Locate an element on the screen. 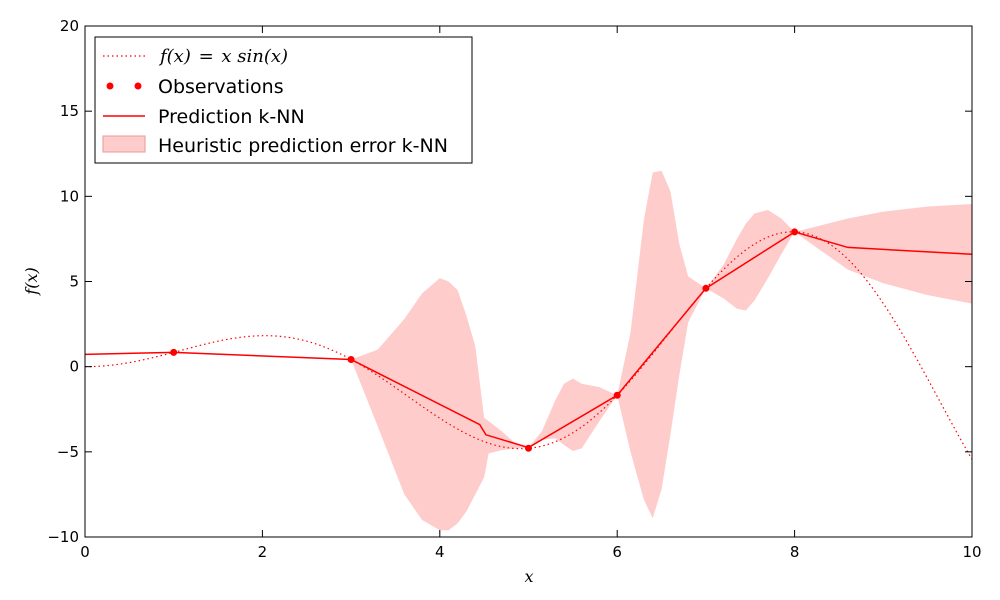 This screenshot has width=1000, height=600. y-tick-label: −10 is located at coordinates (63, 537).